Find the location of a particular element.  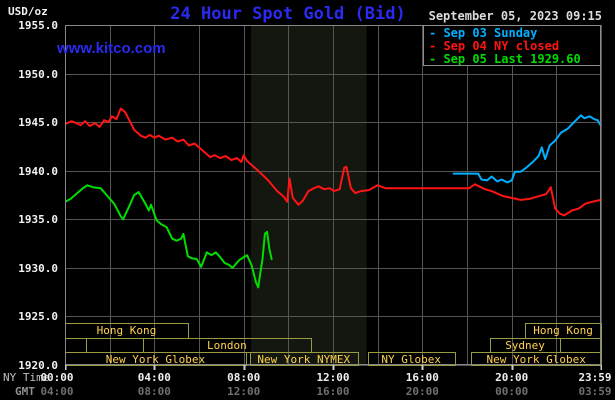

x-tick-gmt: 04:00 is located at coordinates (57, 391).